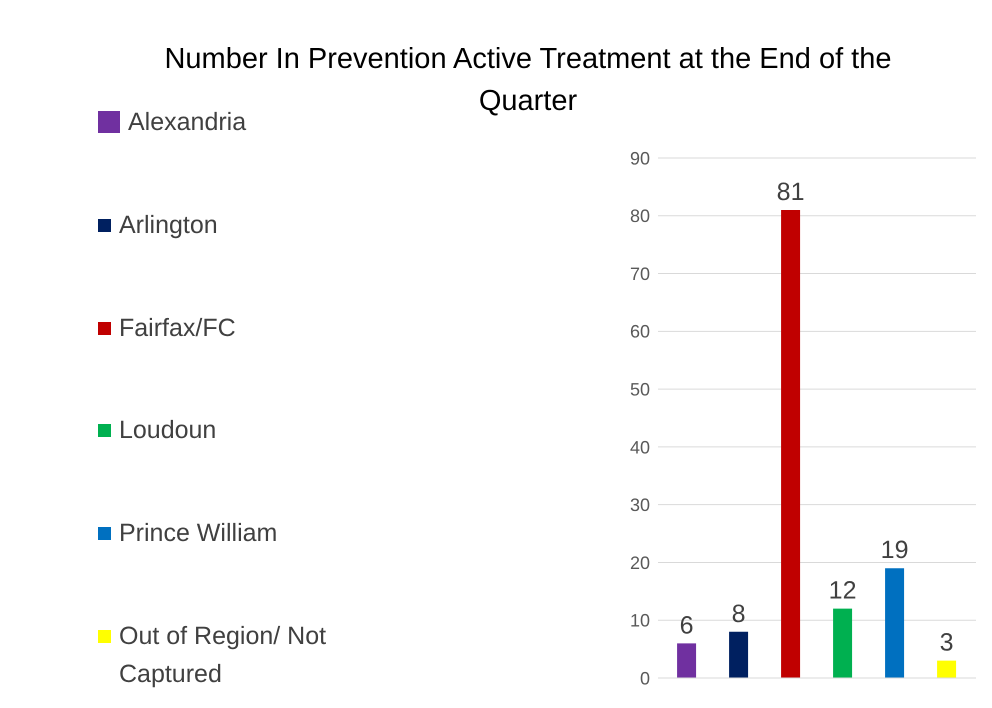  Describe the element at coordinates (640, 390) in the screenshot. I see `y-tick-label: 50` at that location.